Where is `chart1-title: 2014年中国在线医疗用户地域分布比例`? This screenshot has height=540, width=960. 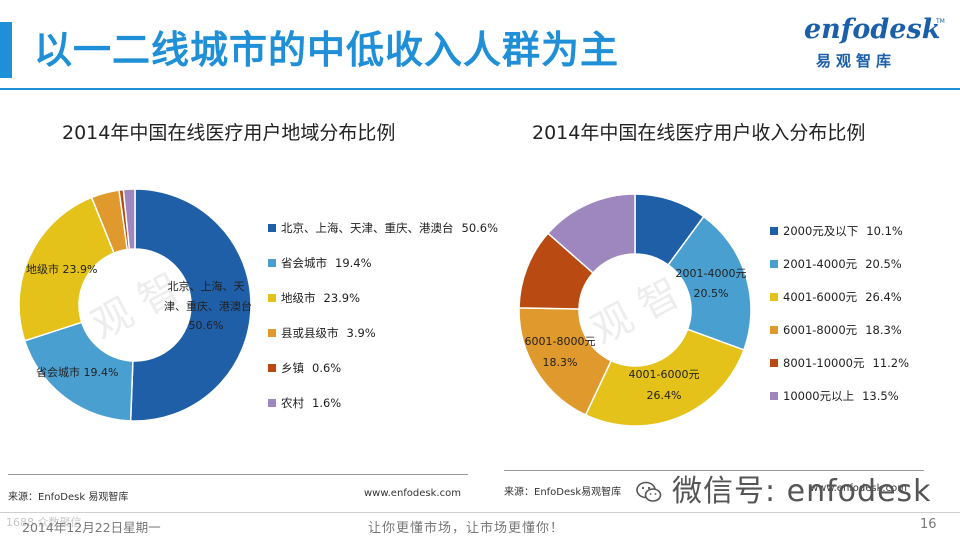
chart1-title: 2014年中国在线医疗用户地域分布比例 is located at coordinates (229, 133).